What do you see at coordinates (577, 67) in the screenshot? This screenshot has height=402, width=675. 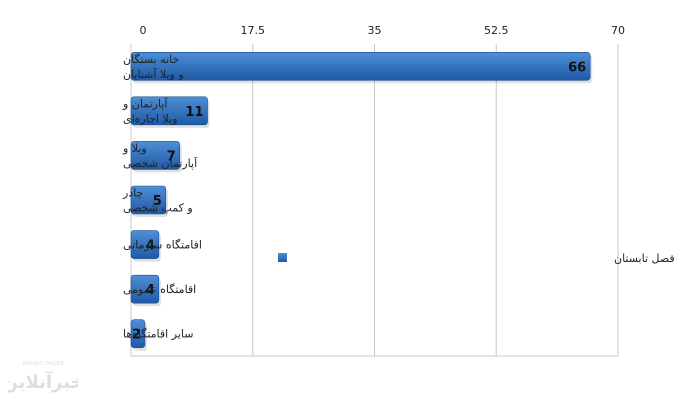 I see `bar-value-label: 66` at bounding box center [577, 67].